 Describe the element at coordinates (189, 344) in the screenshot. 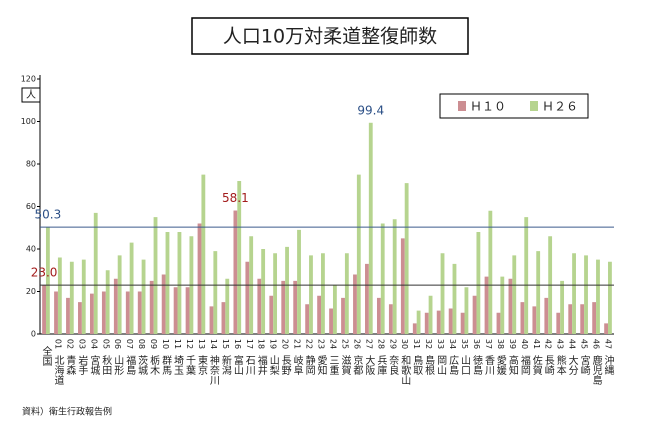

I see `x-tick-code: 12` at that location.